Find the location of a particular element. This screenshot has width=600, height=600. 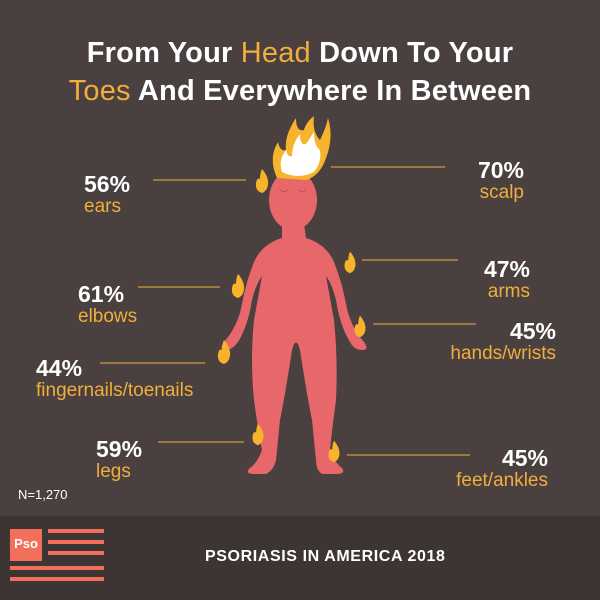

stat-scalp: 70% scalp is located at coordinates (501, 181).